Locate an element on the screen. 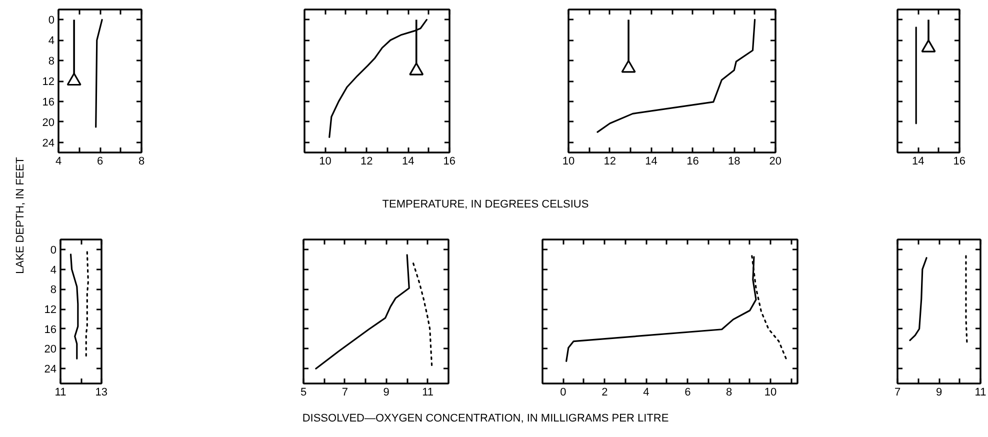 The width and height of the screenshot is (988, 437). x-tick-label: 4 is located at coordinates (646, 392).